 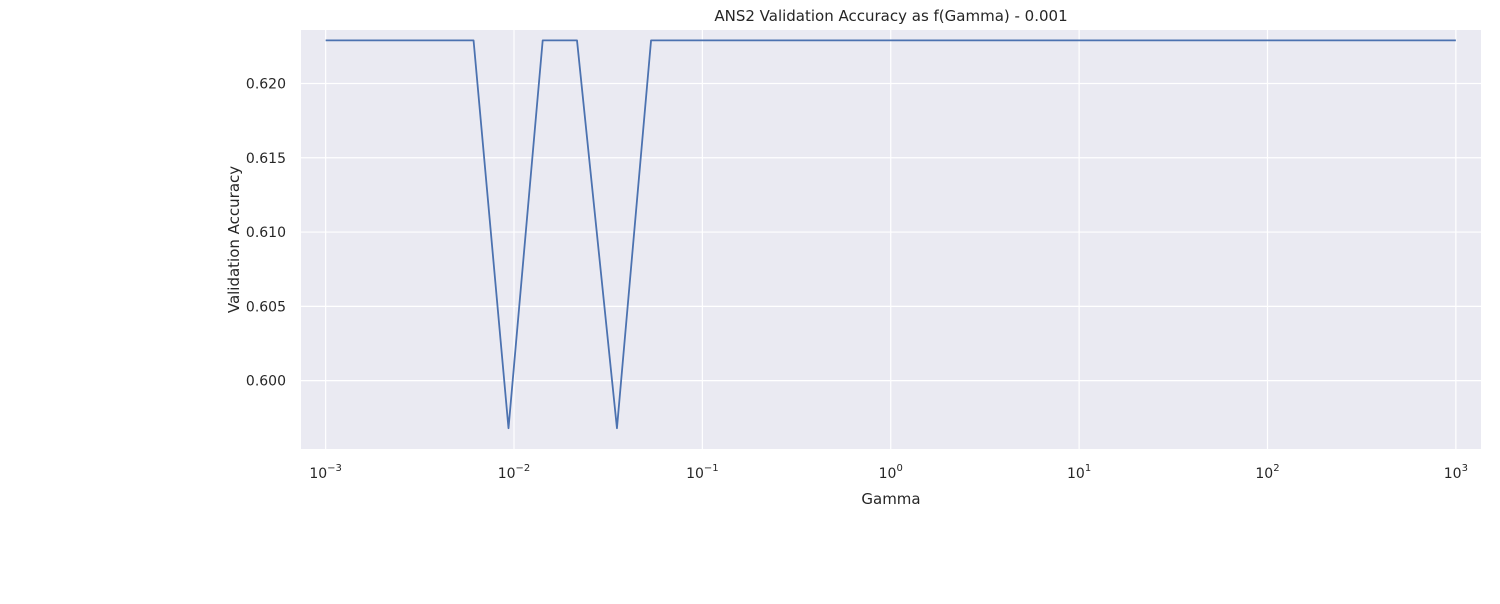 I want to click on y-axis-label: Validation Accuracy, so click(x=234, y=239).